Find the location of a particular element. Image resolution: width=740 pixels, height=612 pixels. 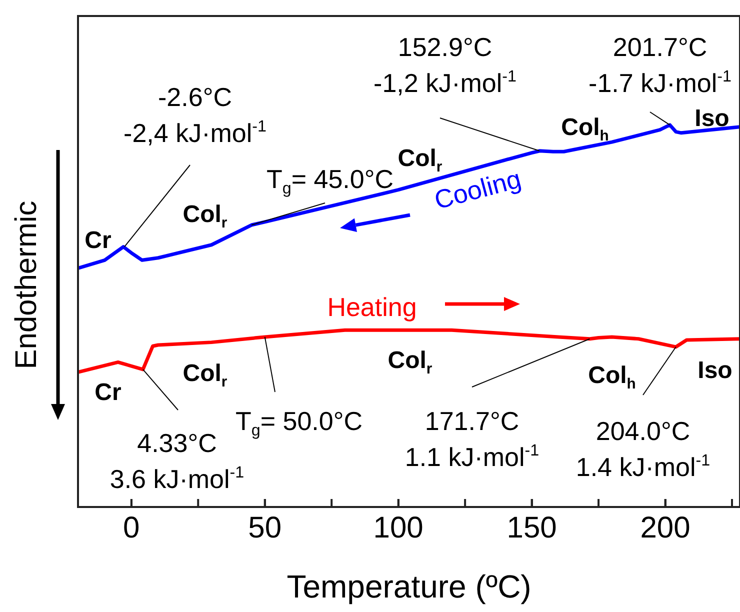

x-tick-label: 150 is located at coordinates (531, 527).